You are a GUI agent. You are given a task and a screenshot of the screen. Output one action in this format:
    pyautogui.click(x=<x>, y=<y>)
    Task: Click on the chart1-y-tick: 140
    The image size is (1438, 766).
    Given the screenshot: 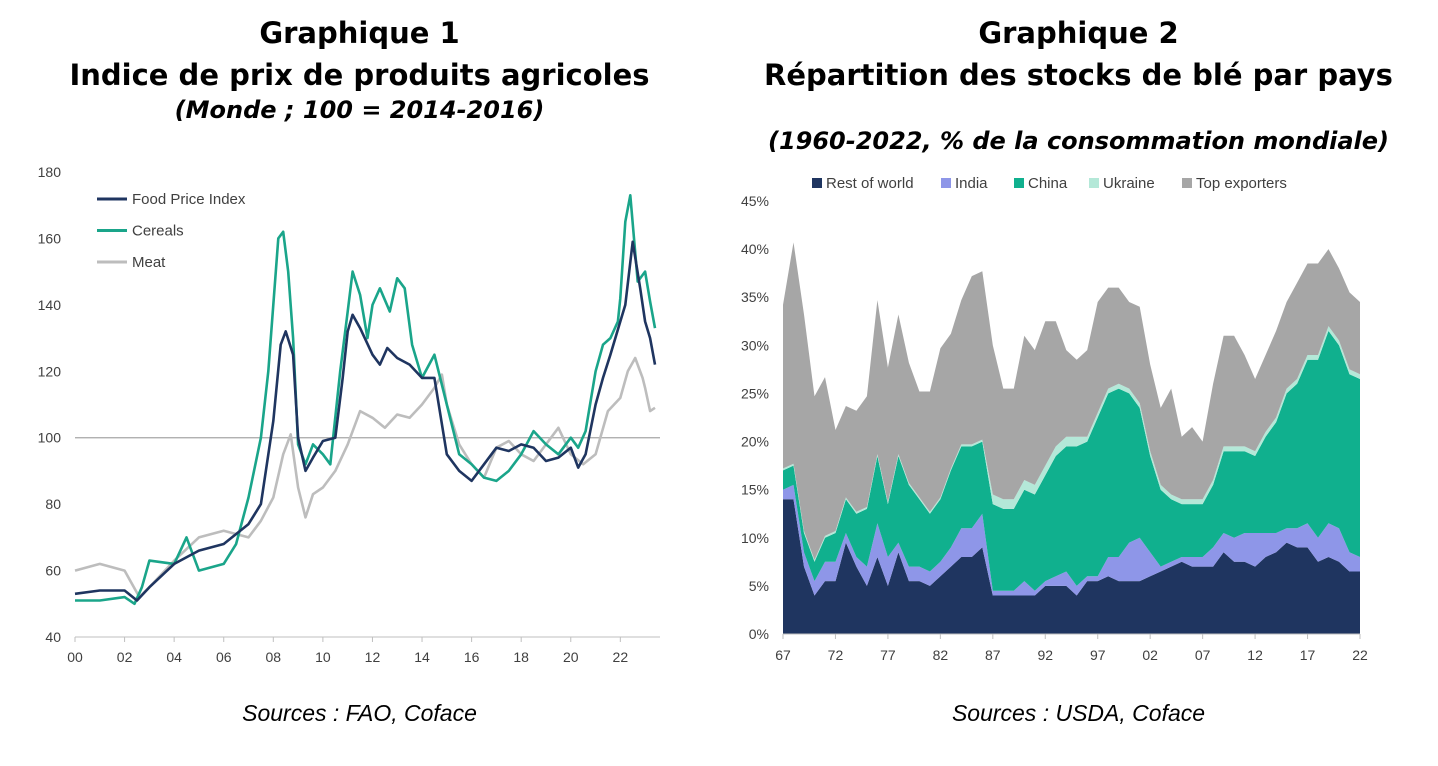 What is the action you would take?
    pyautogui.click(x=50, y=305)
    